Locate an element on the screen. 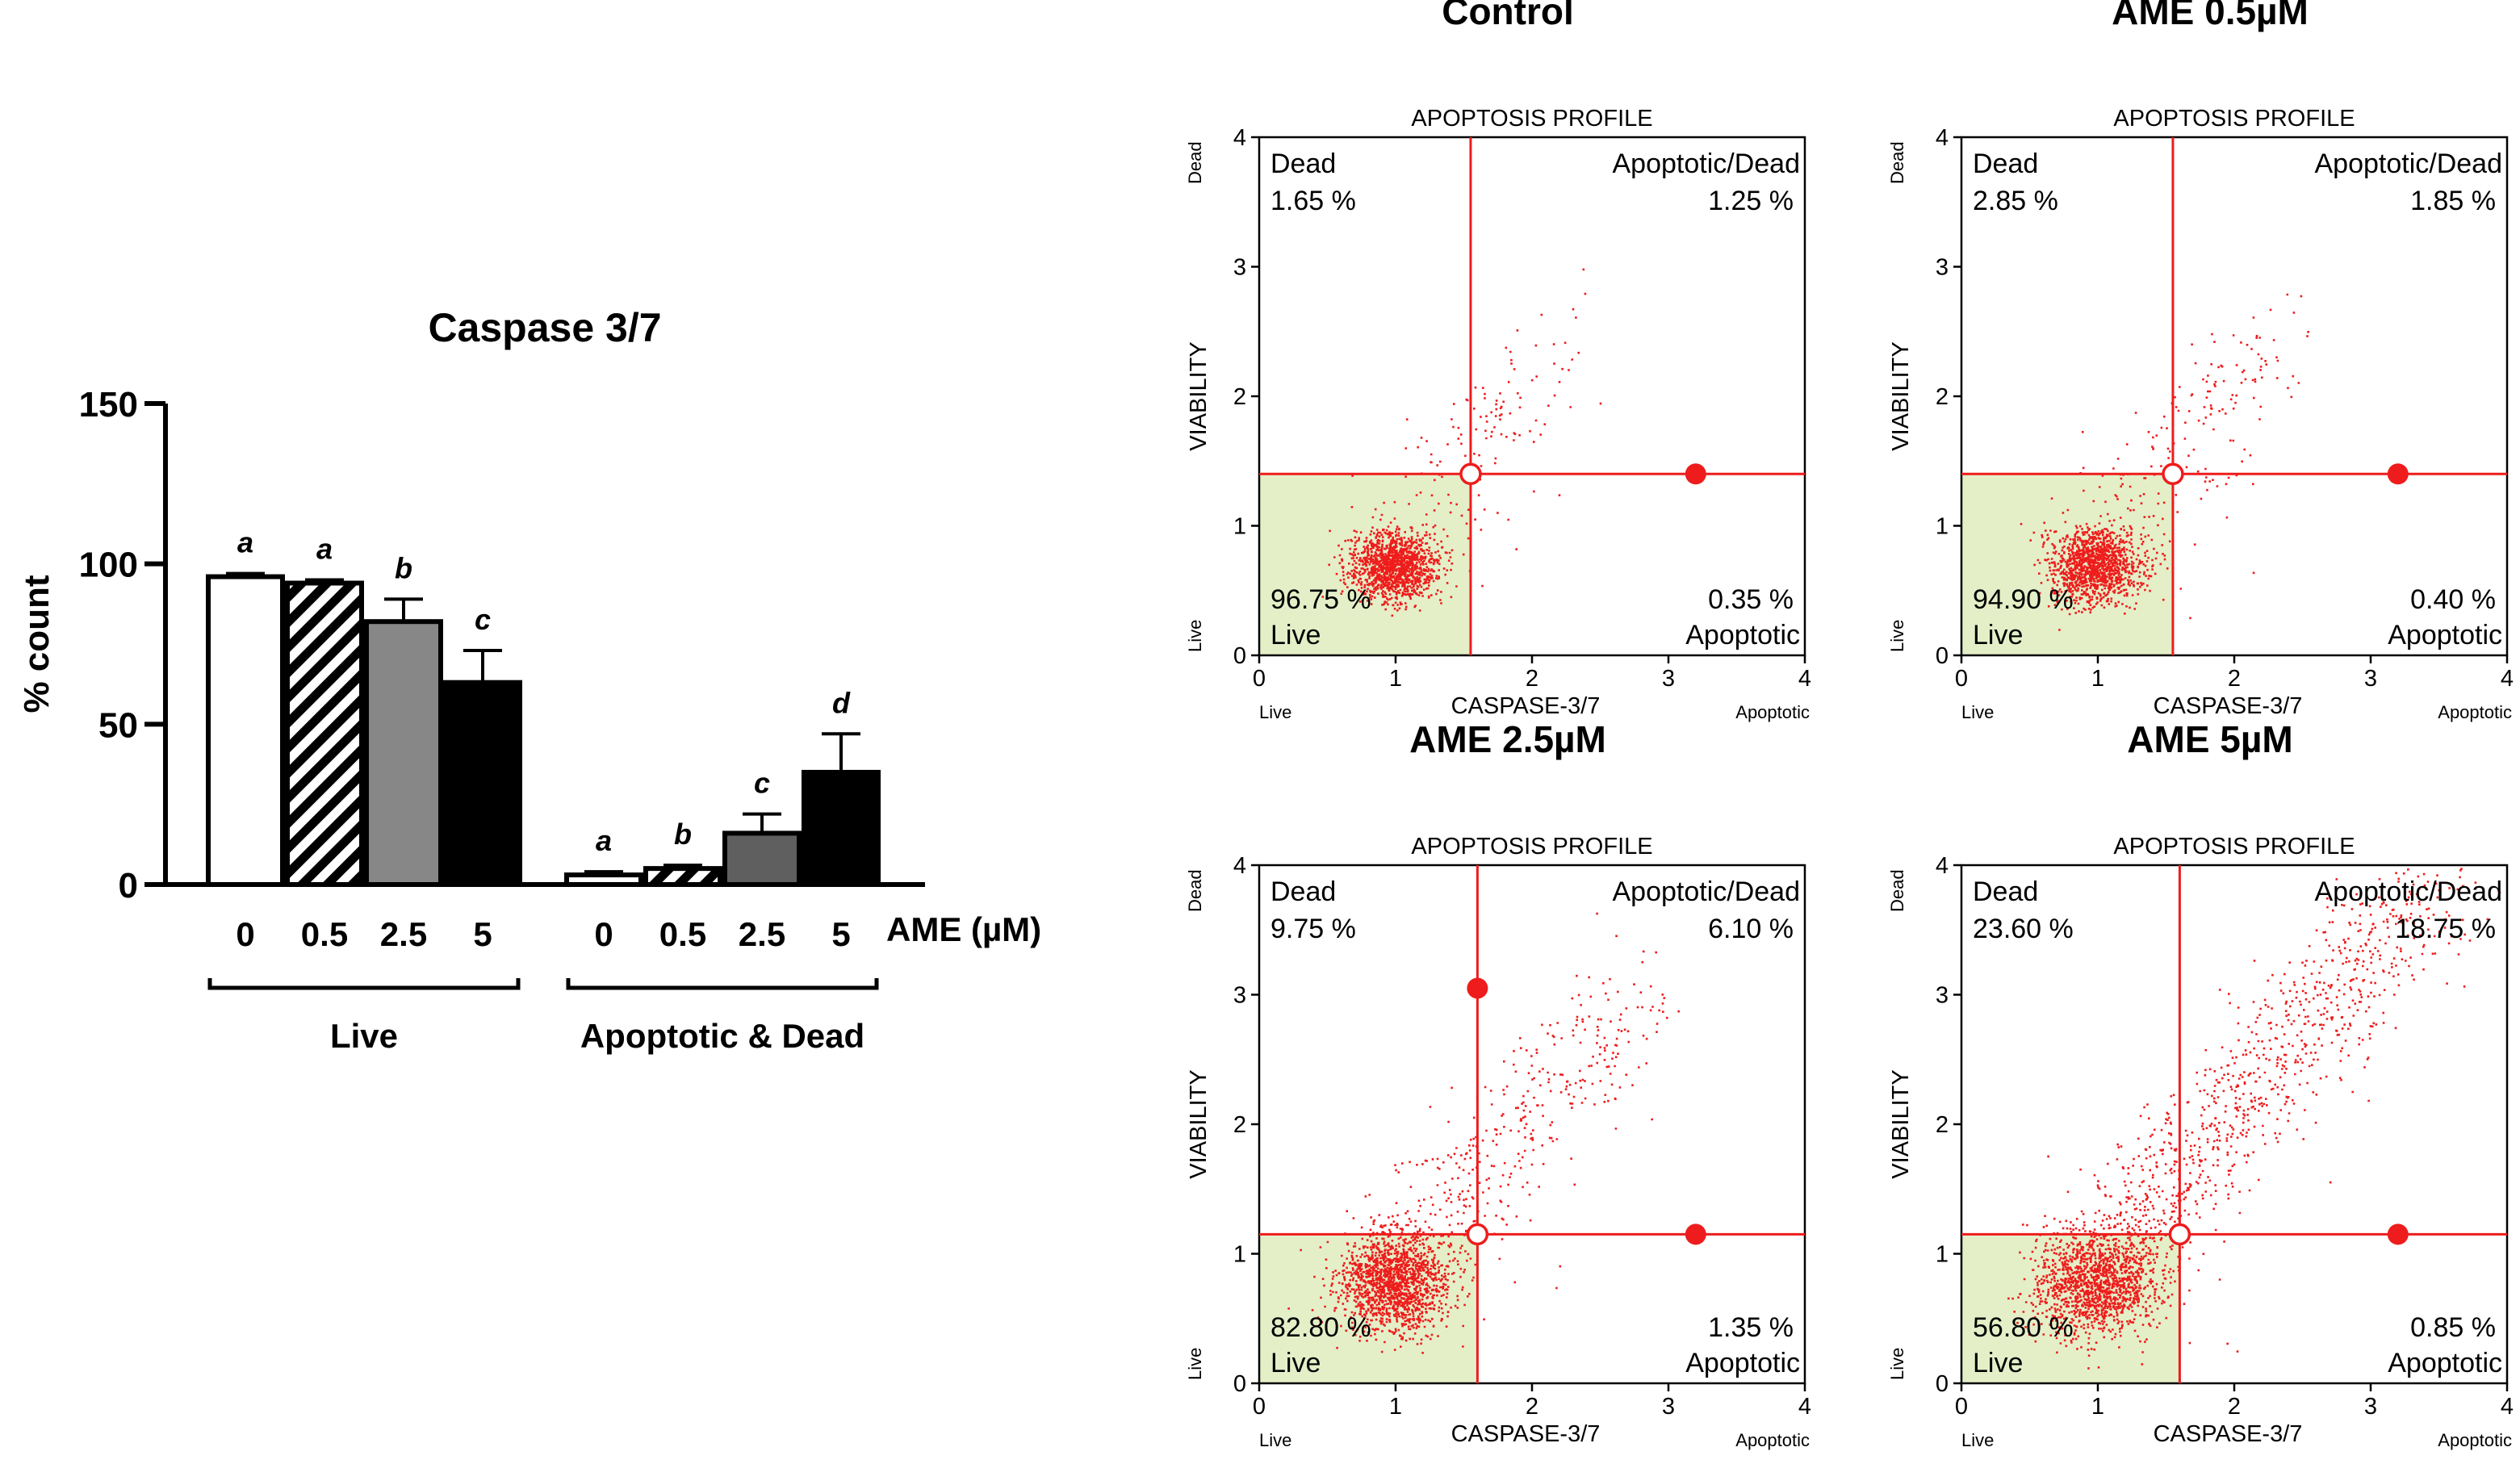  quadrant-live-value: 94.90 % is located at coordinates (2024, 599).